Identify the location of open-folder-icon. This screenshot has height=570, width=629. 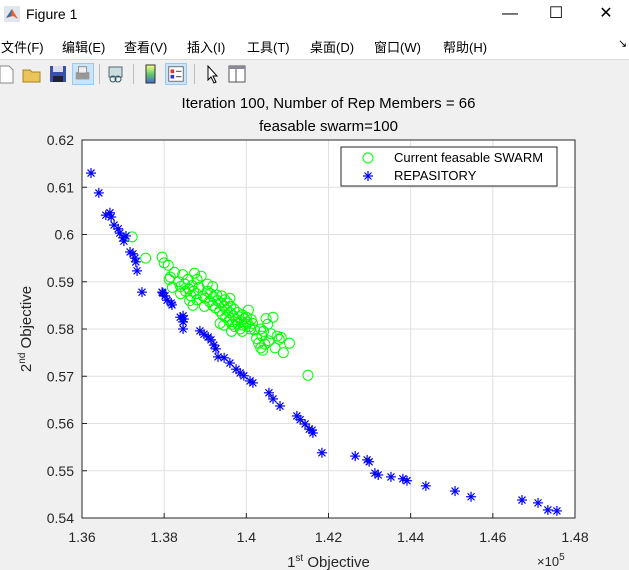
(32, 74).